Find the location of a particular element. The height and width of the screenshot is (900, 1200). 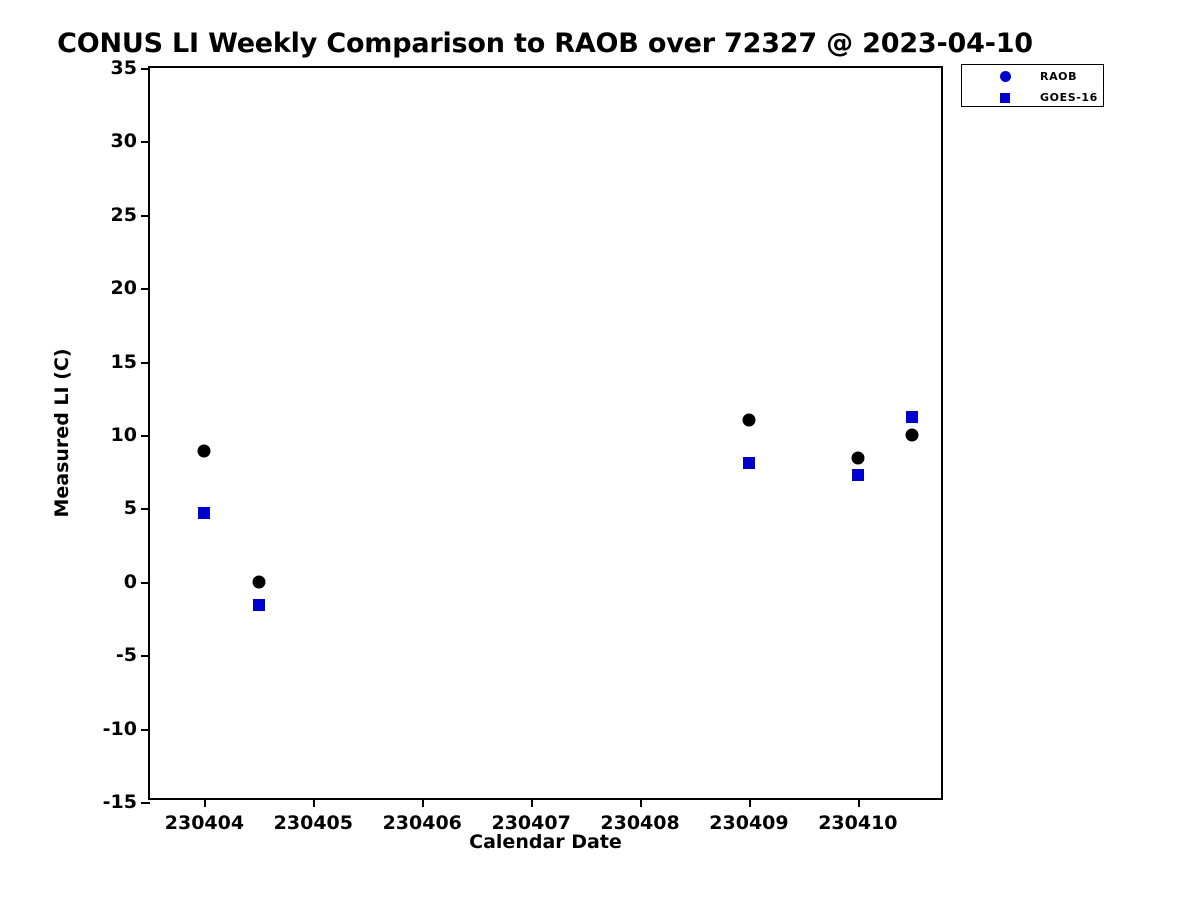

x-tick-label: 230404 is located at coordinates (204, 823).